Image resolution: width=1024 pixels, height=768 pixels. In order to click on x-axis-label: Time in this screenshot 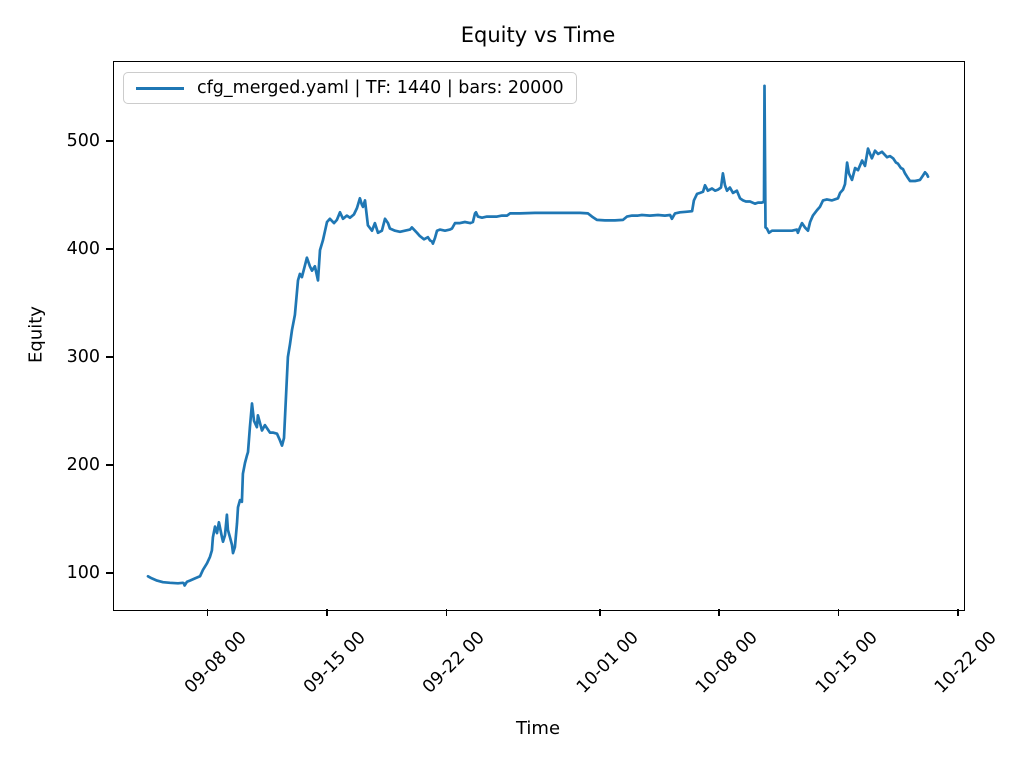, I will do `click(538, 728)`.